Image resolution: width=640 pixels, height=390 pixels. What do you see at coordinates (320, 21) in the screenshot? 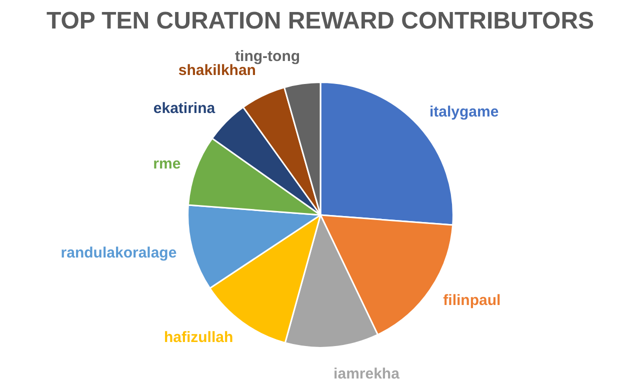
I see `chart-title: TOP TEN CURATION REWARD CONTRIBUTORS` at bounding box center [320, 21].